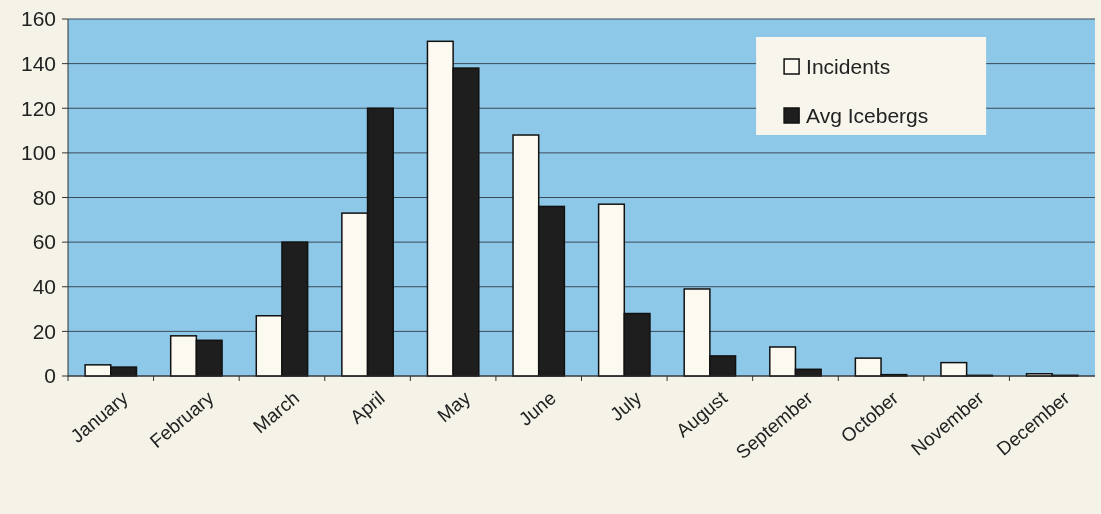 Image resolution: width=1101 pixels, height=514 pixels. Describe the element at coordinates (44, 331) in the screenshot. I see `y-tick-label: 20` at that location.